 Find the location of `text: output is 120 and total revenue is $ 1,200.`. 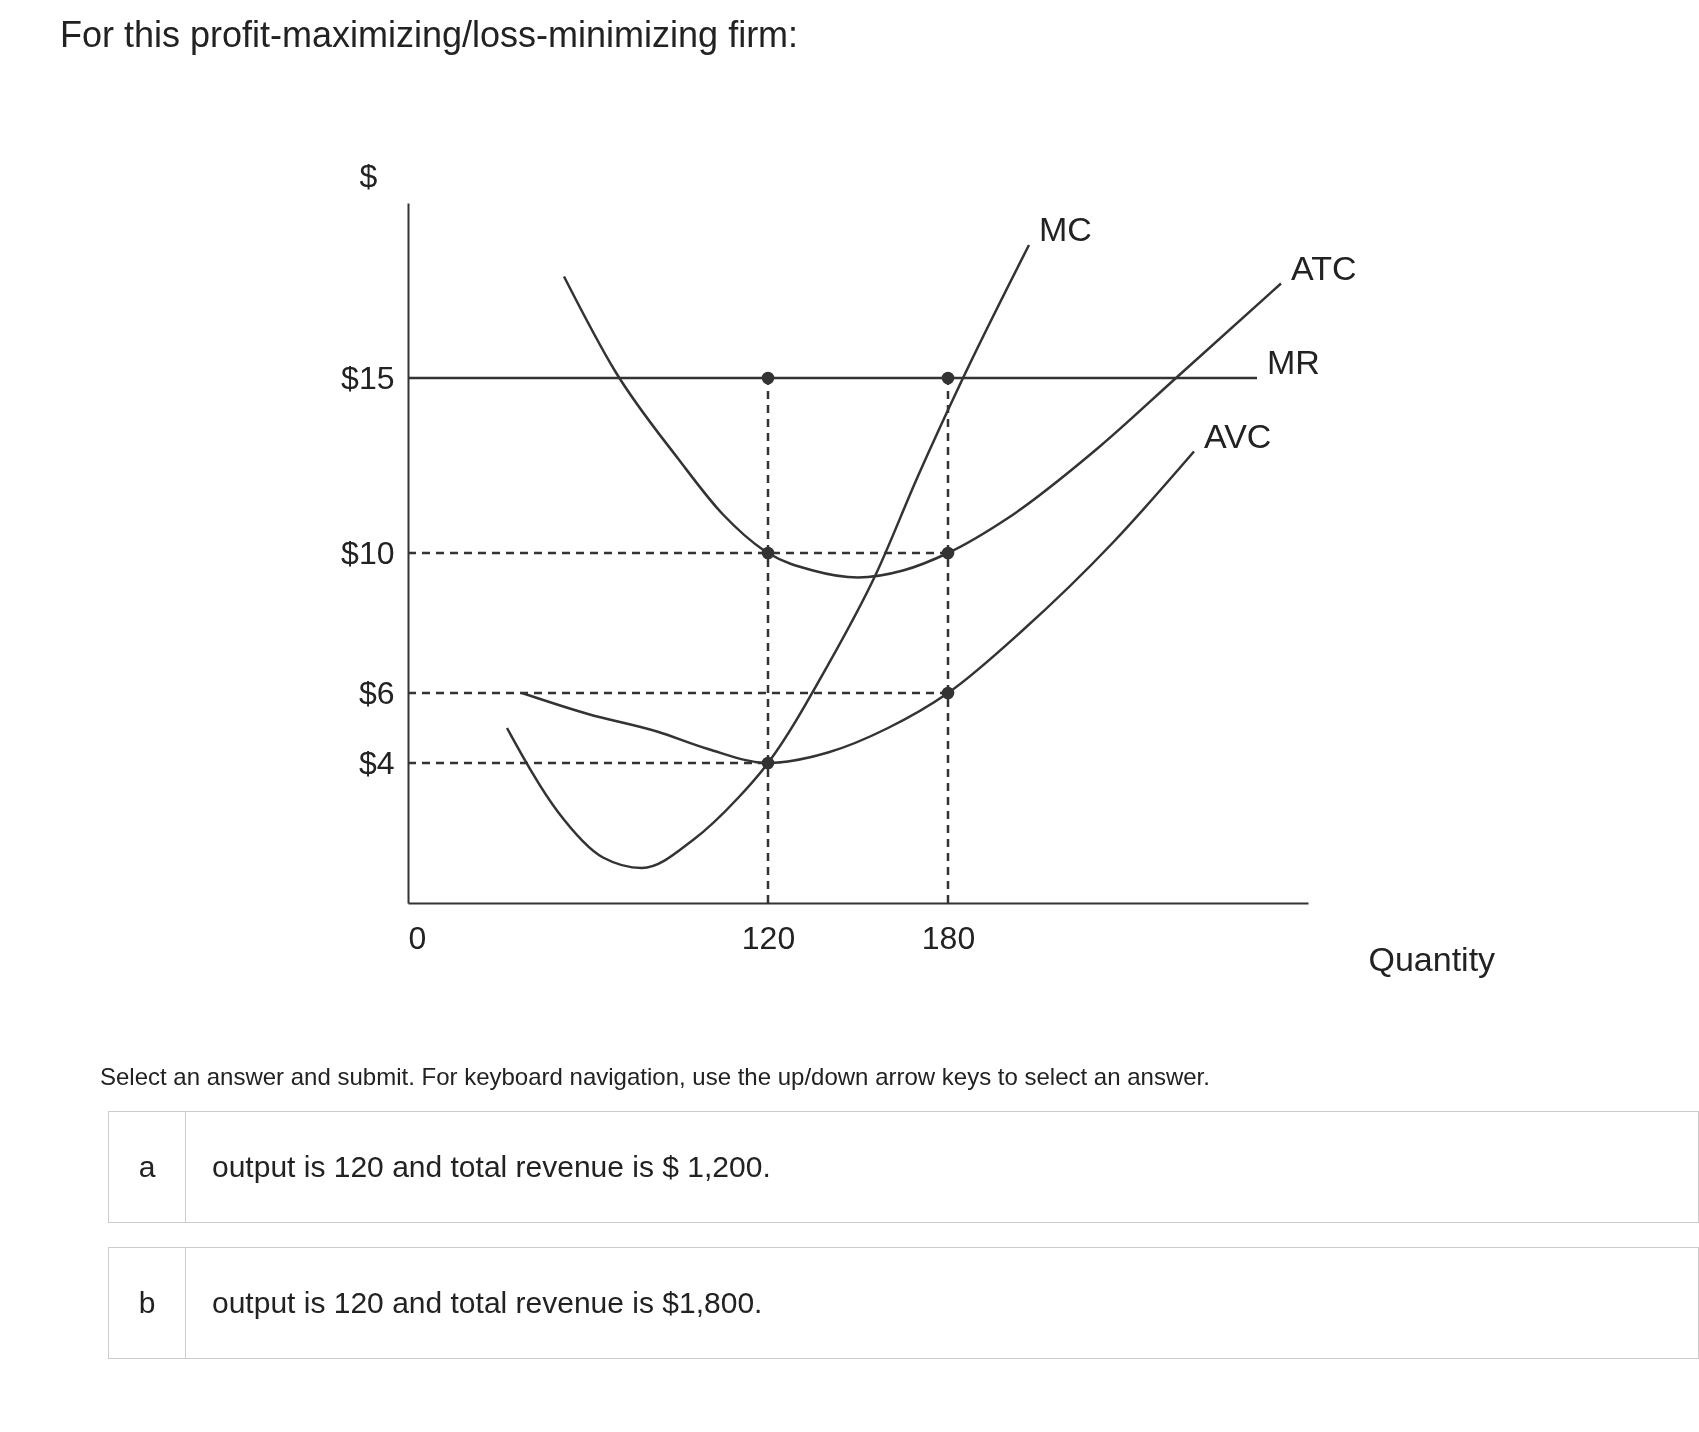

text: output is 120 and total revenue is $ 1,200. is located at coordinates (491, 1167).